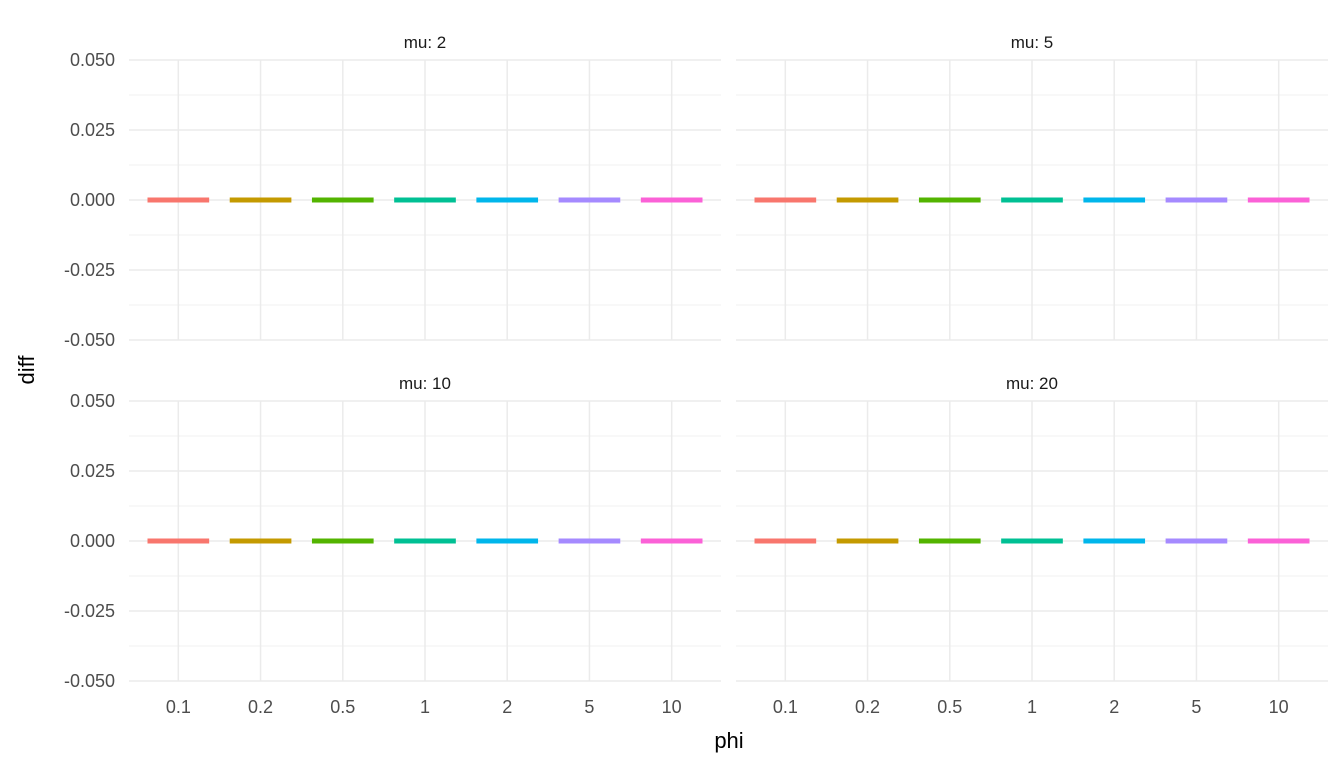 This screenshot has height=773, width=1344. Describe the element at coordinates (728, 740) in the screenshot. I see `x-axis-title: phi` at that location.